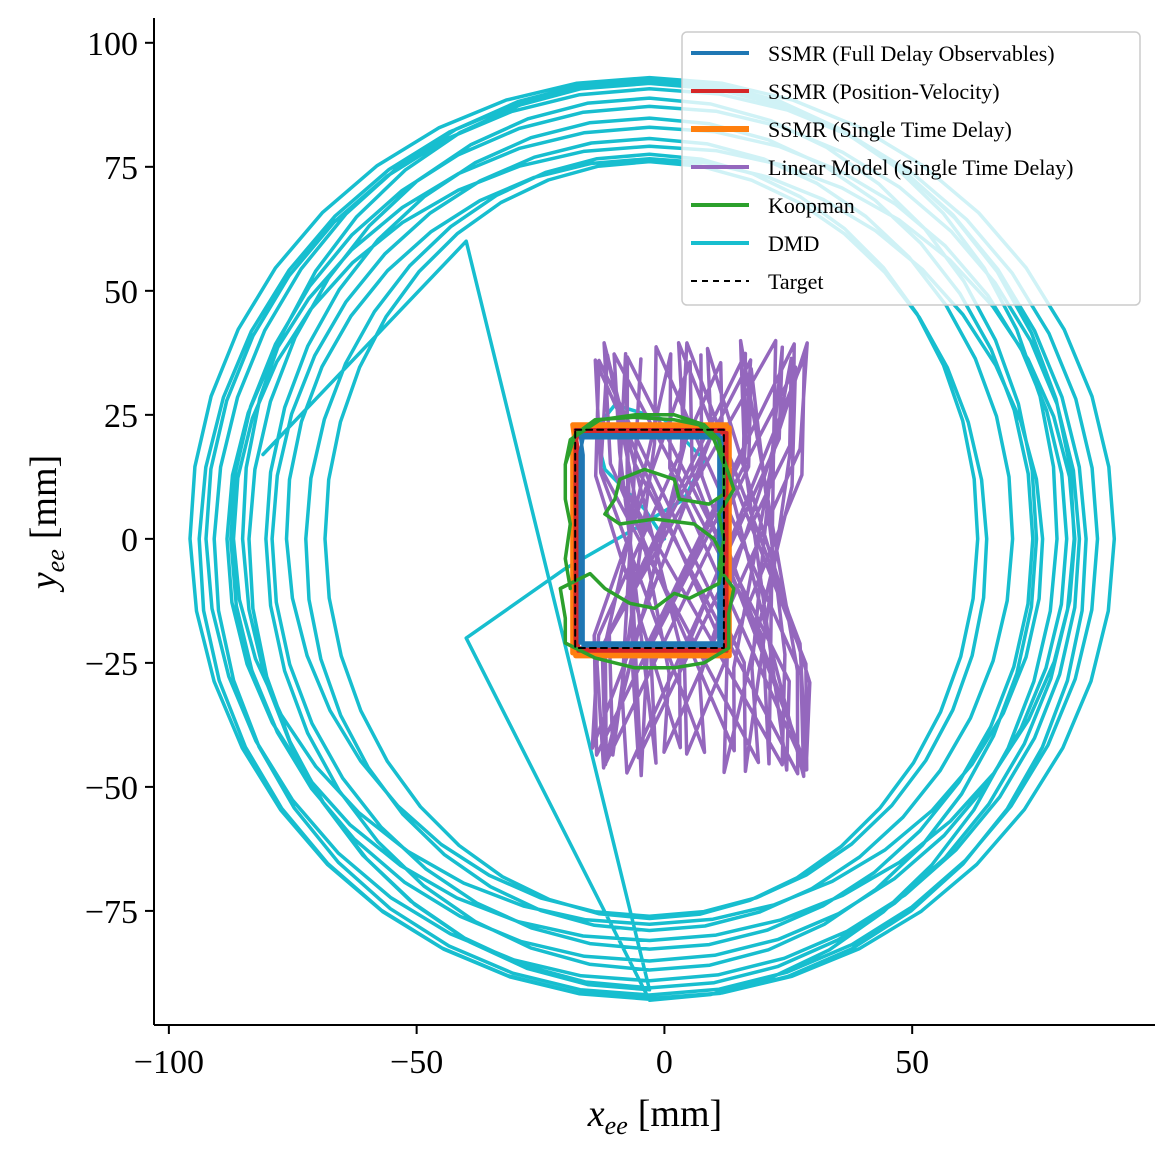  What do you see at coordinates (119, 478) in the screenshot?
I see `y-ticks: −75 −50 −25 0 25 50 75 100` at bounding box center [119, 478].